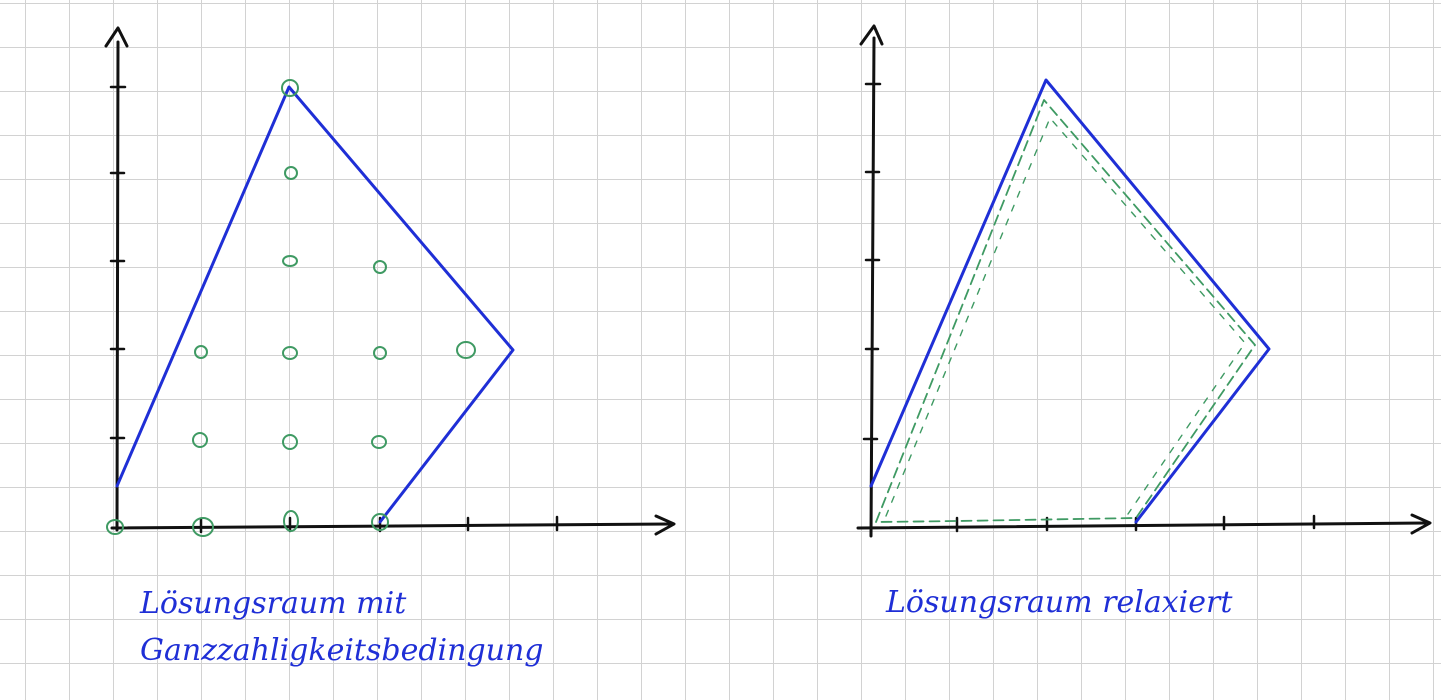 This screenshot has width=1441, height=700. Describe the element at coordinates (1421, 524) in the screenshot. I see `right-x-axis-arrowhead` at that location.